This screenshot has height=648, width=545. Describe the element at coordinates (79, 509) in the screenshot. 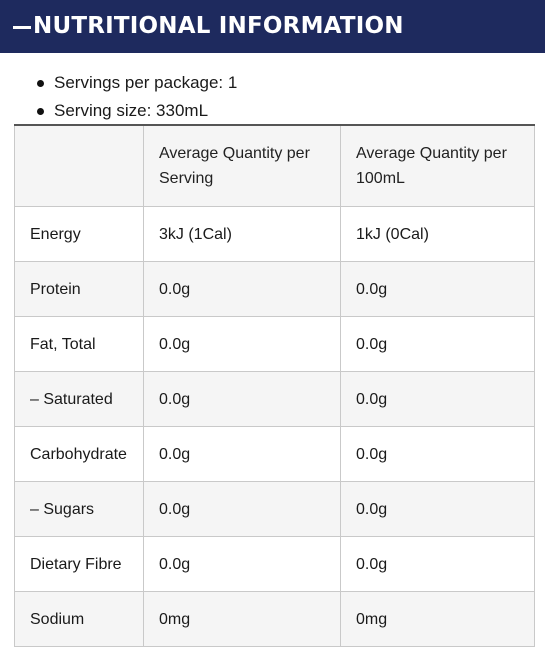

I see `nutrient-name: – Sugars` at that location.